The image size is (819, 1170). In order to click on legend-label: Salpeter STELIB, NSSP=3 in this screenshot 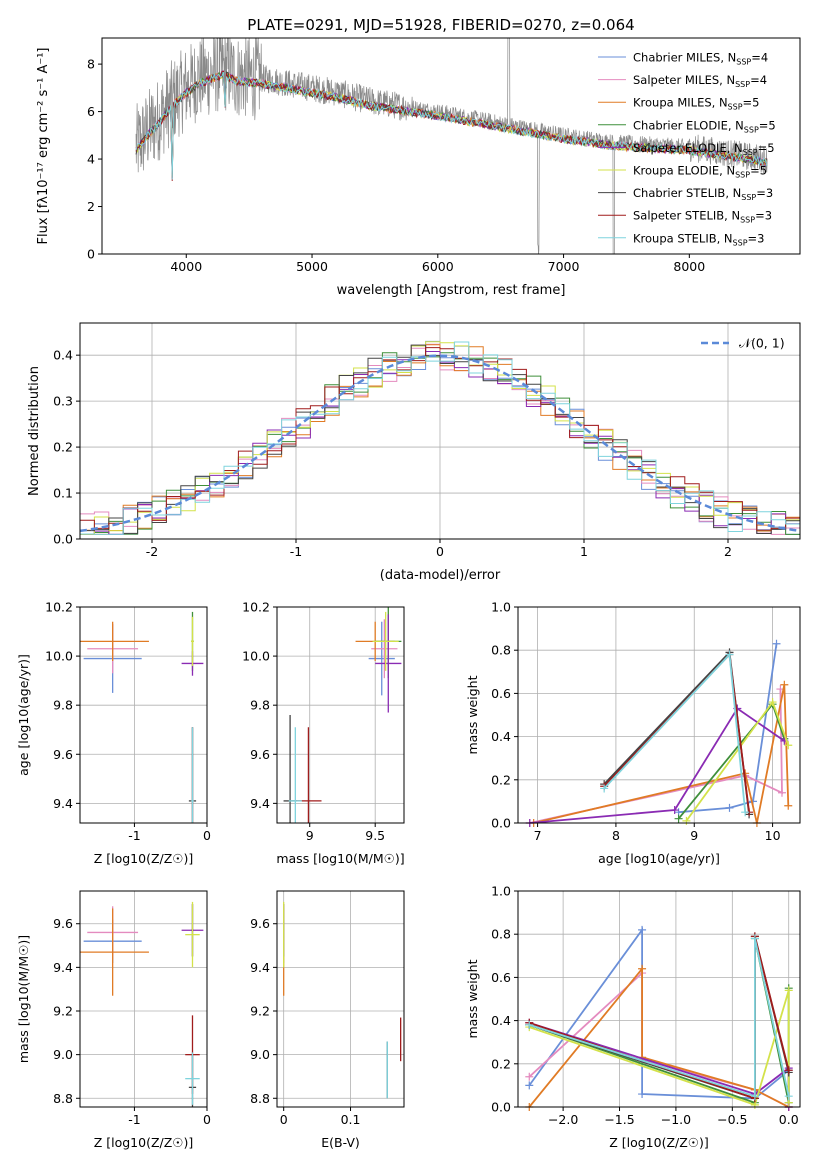, I will do `click(702, 217)`.